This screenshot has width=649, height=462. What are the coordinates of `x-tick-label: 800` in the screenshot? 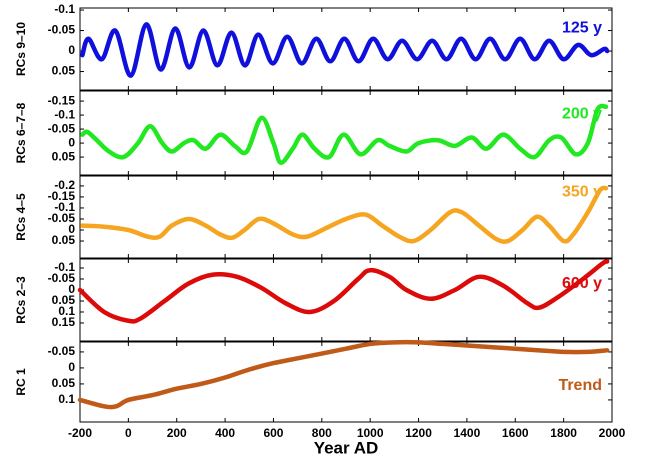 It's located at (322, 433).